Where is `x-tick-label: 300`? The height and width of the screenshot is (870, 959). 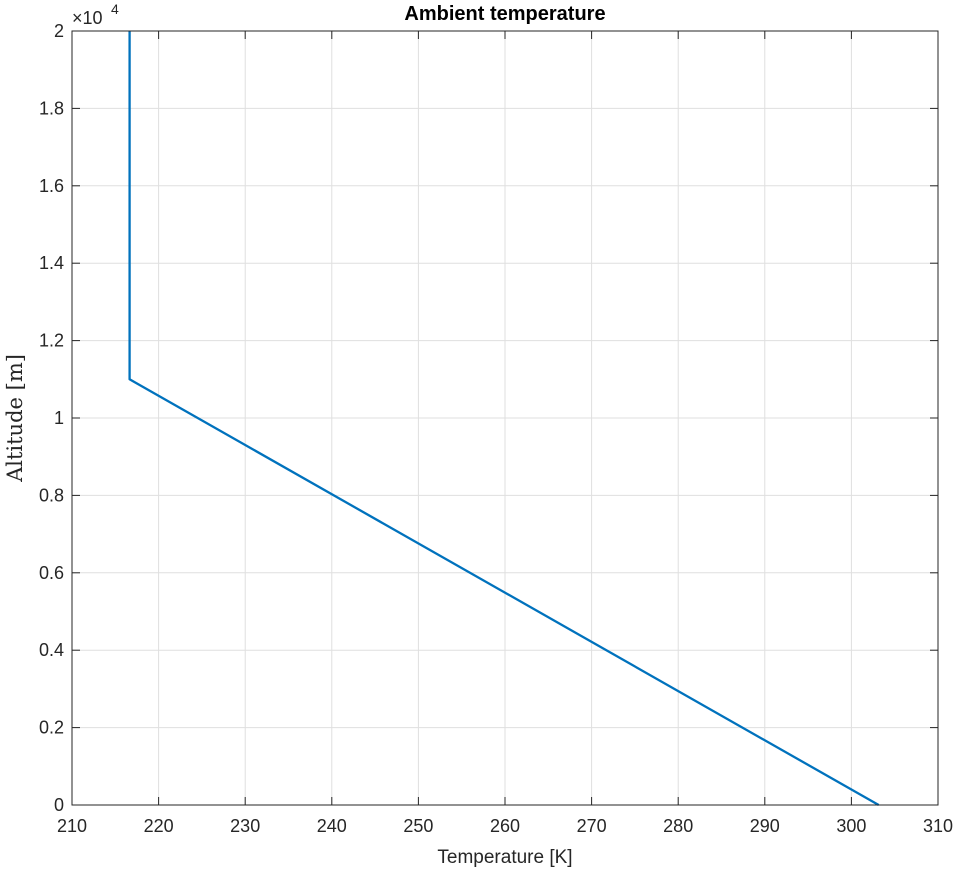 x-tick-label: 300 is located at coordinates (851, 826).